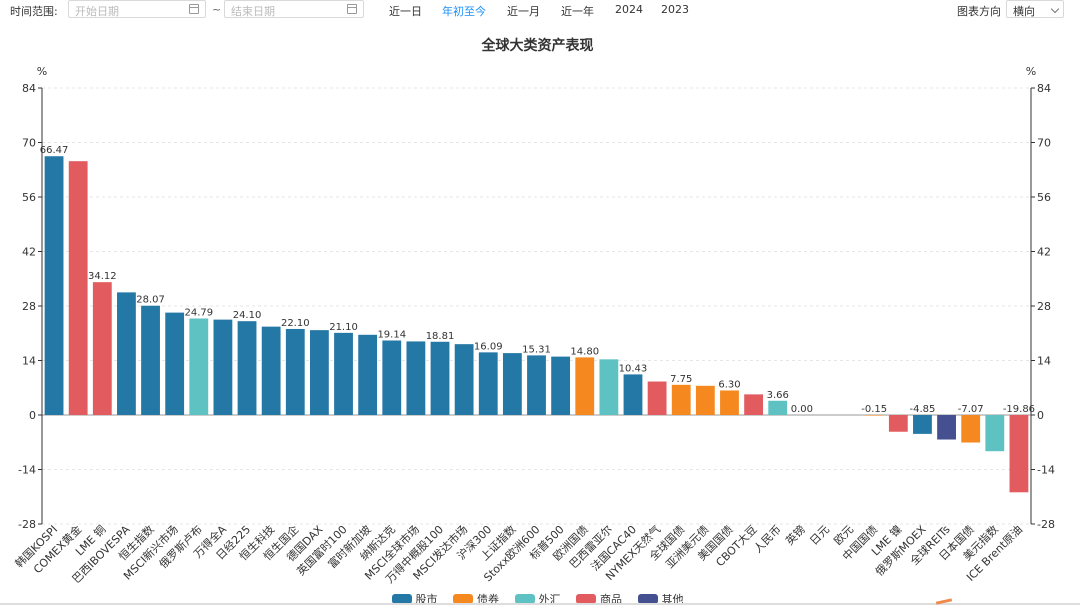  I want to click on y-axis-unit-left: %, so click(42, 71).